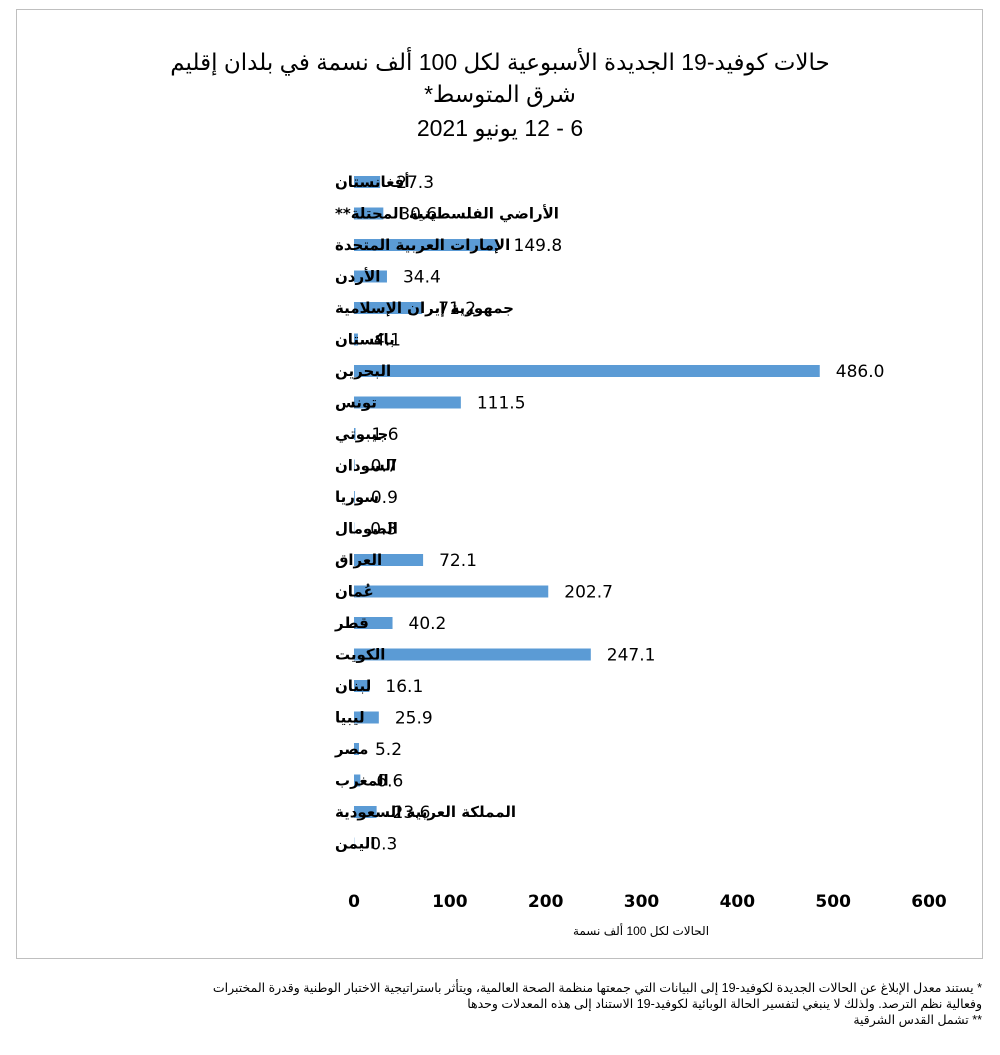 The image size is (1000, 1055). I want to click on category-label: مصر, so click(351, 749).